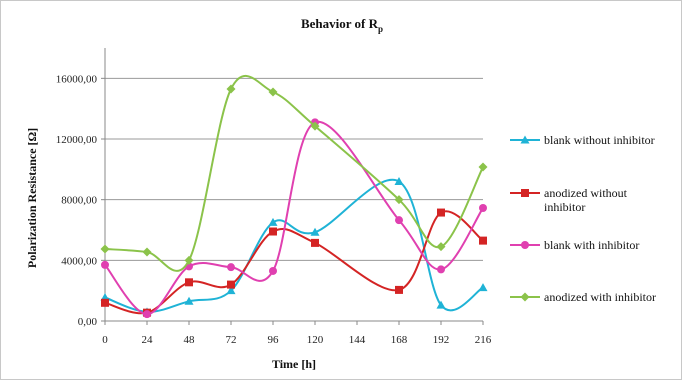 The image size is (682, 380). What do you see at coordinates (79, 201) in the screenshot?
I see `y-tick-label: 8000,00` at bounding box center [79, 201].